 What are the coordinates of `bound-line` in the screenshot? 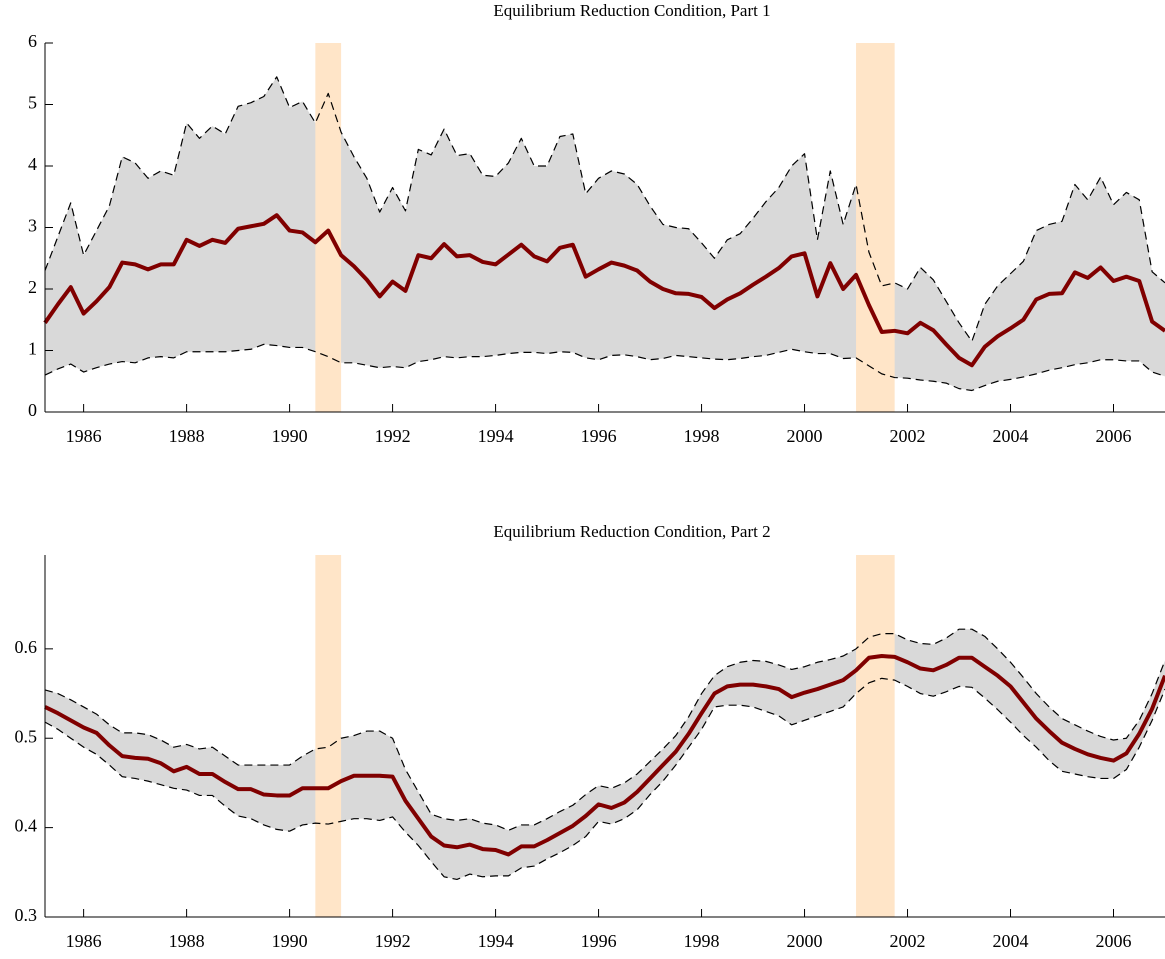 It's located at (604, 367).